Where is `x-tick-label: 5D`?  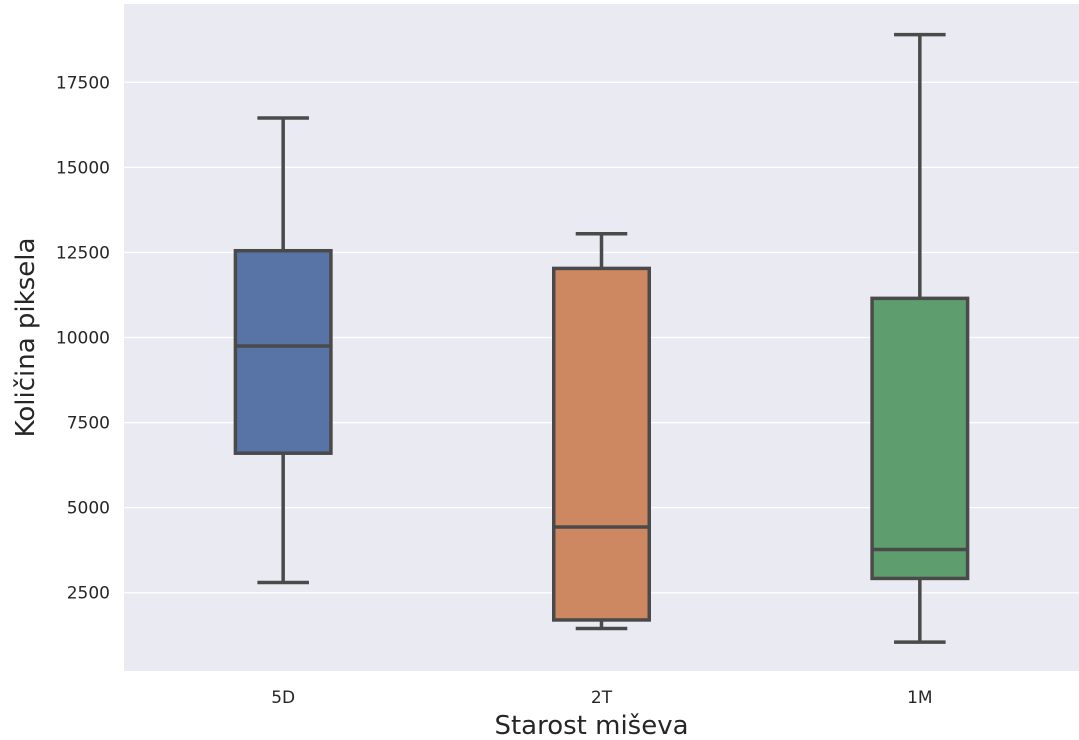 x-tick-label: 5D is located at coordinates (283, 698).